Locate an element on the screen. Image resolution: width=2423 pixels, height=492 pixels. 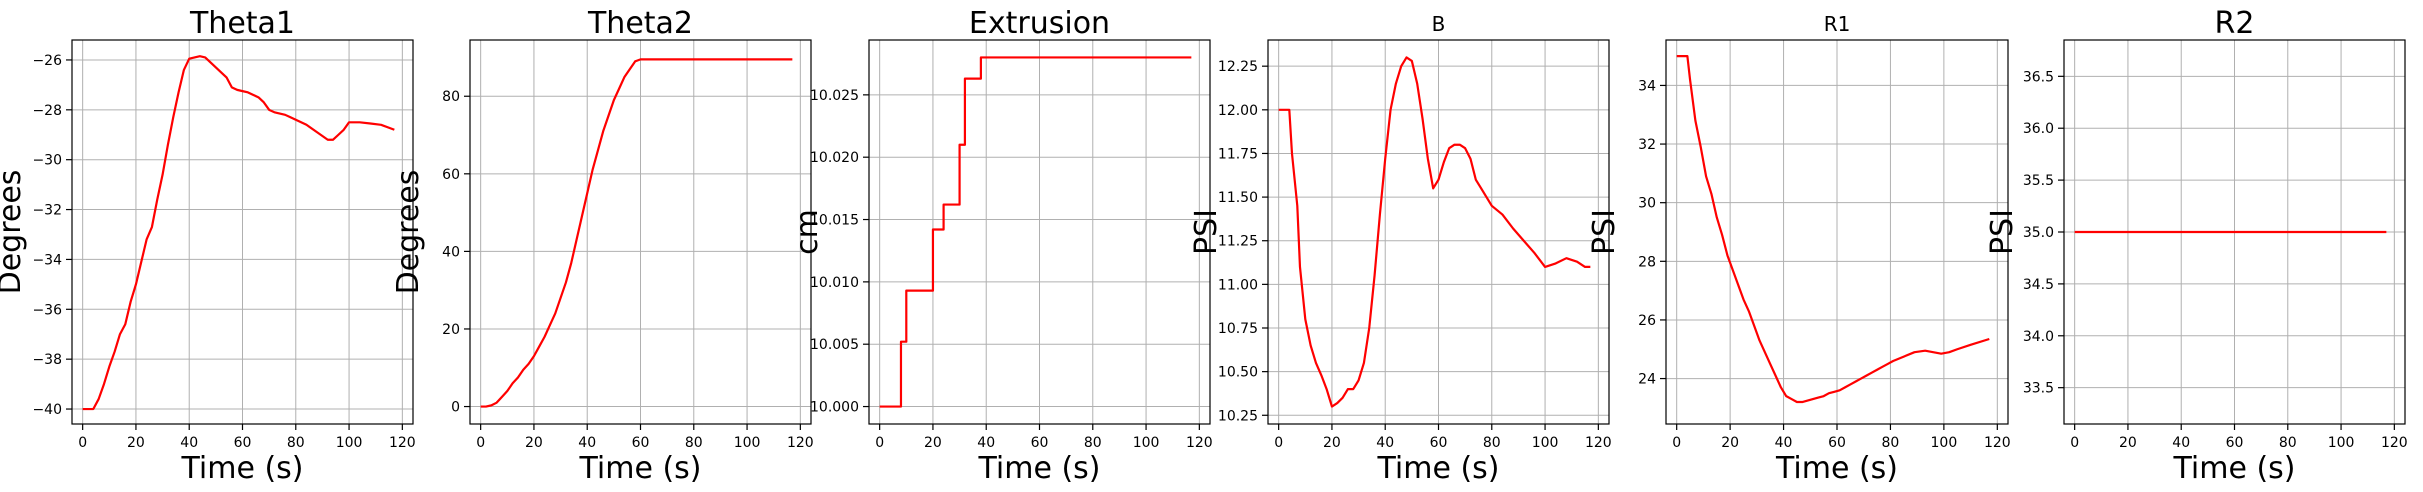
y-tick-label: 10.025 is located at coordinates (834, 96).